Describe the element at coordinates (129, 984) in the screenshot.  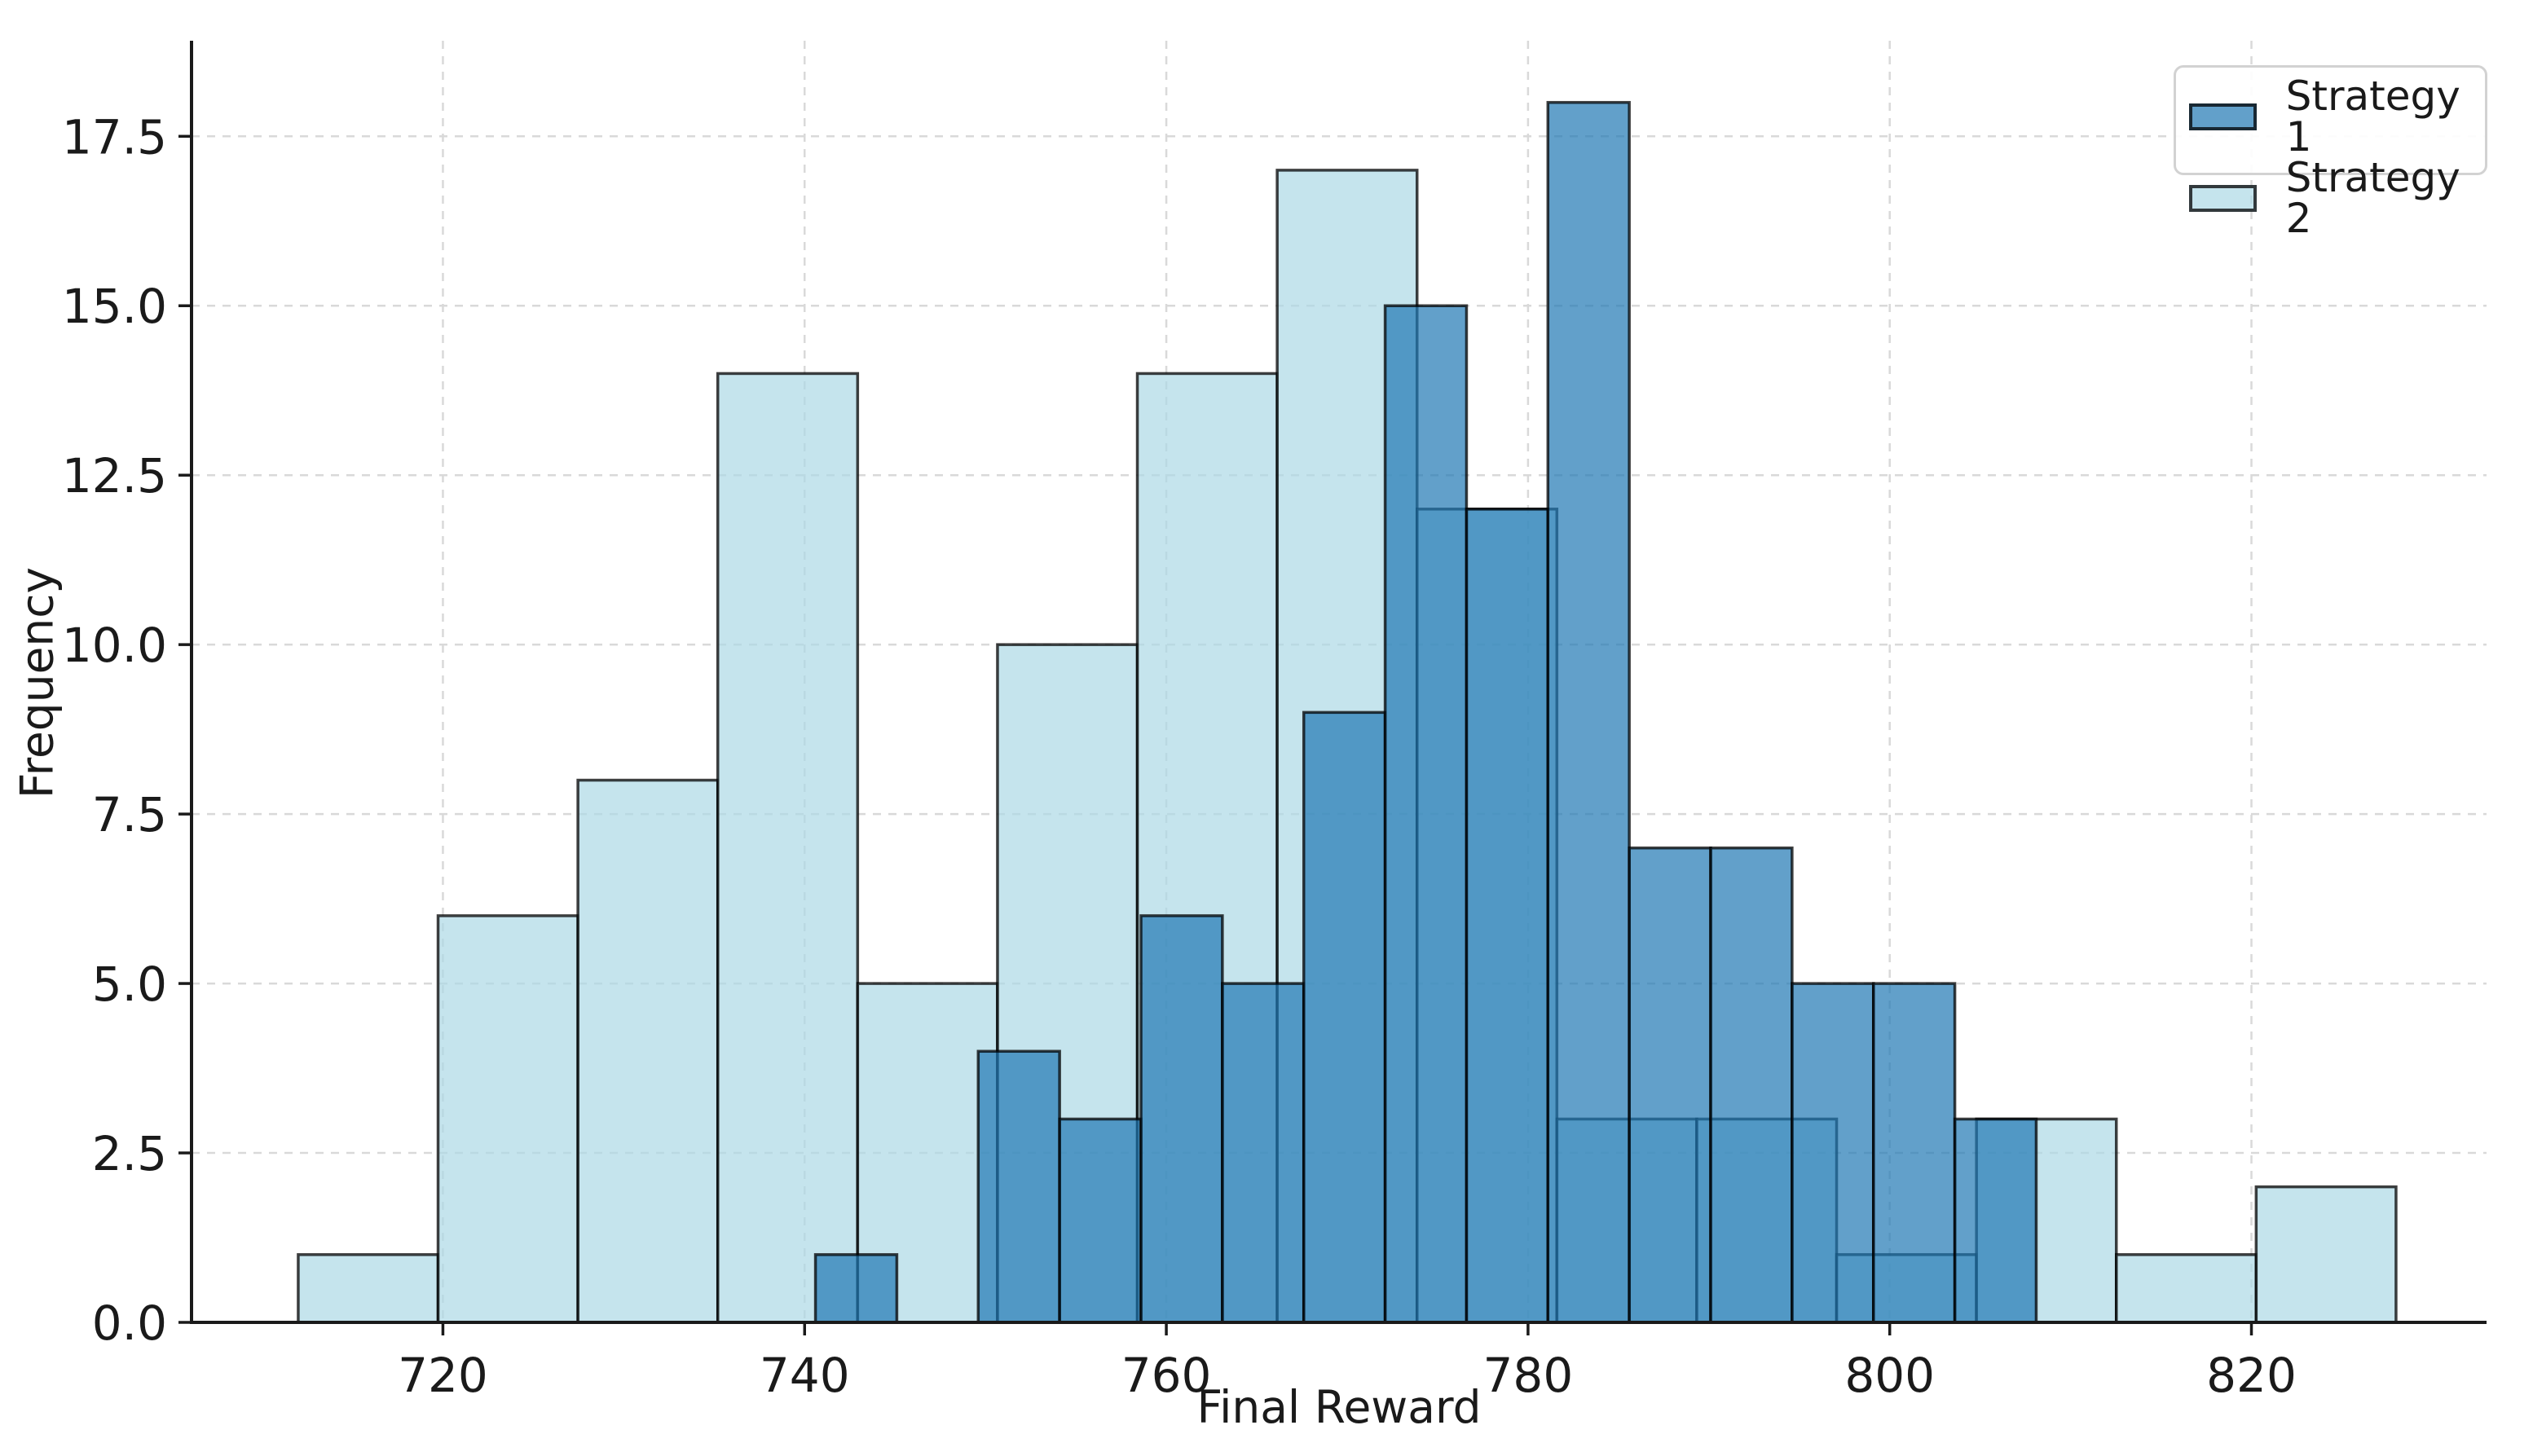
I see `y-tick-label: 5.0` at that location.